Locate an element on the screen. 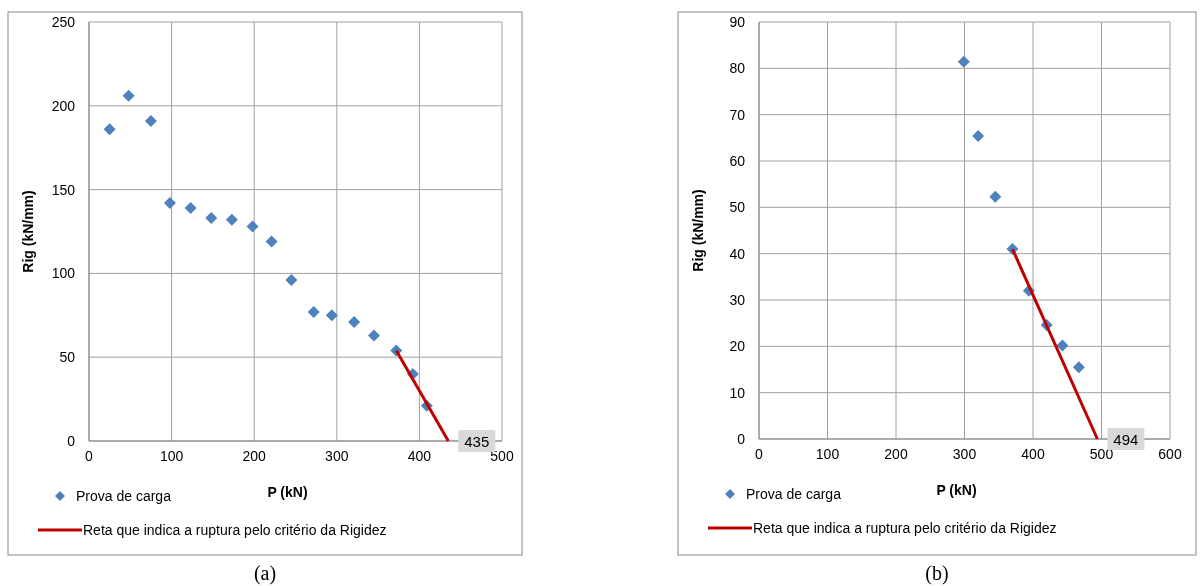  y-tick-label: 60 is located at coordinates (737, 161).